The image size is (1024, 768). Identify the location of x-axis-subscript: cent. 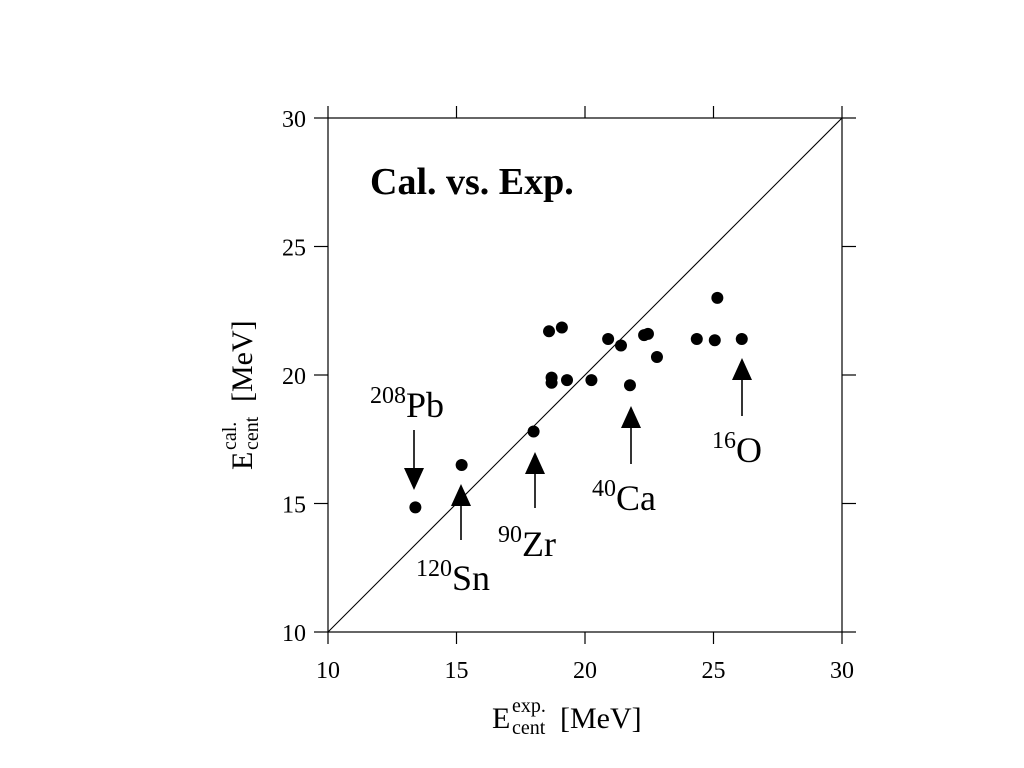
(529, 728).